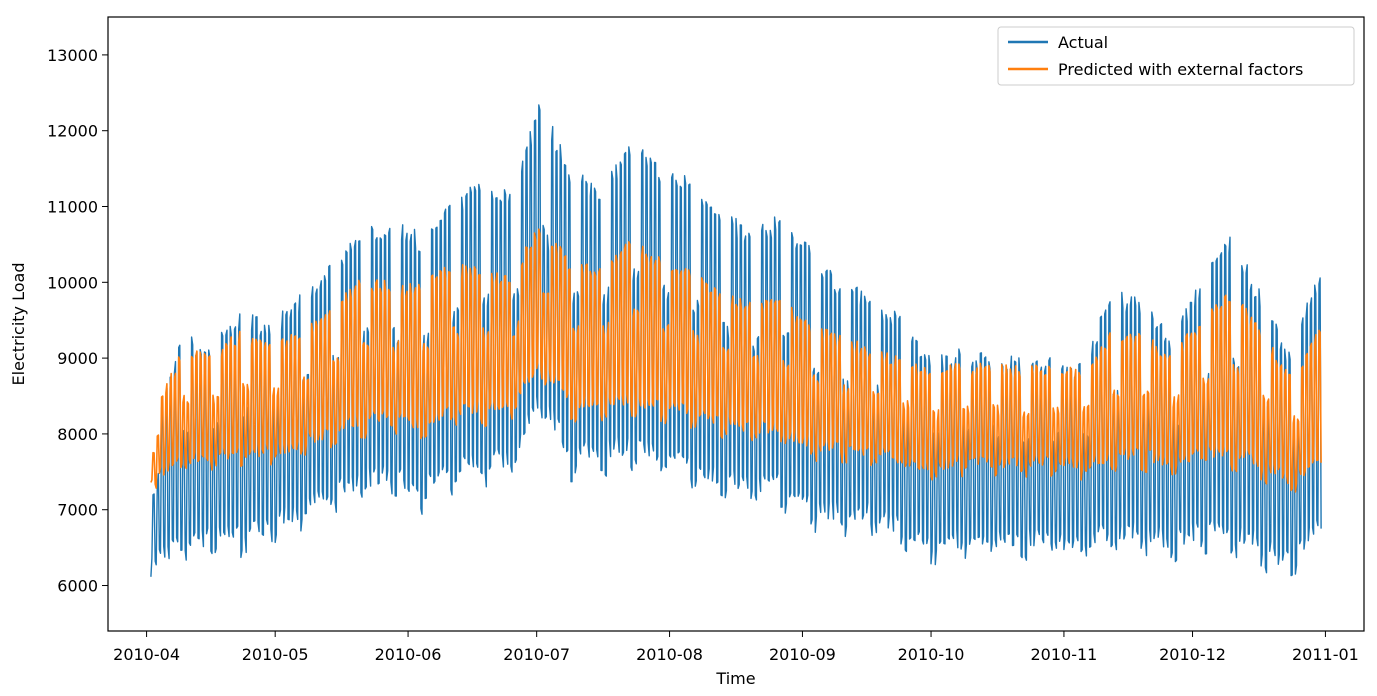 This screenshot has width=1377, height=696. I want to click on y-tick-label: 8000, so click(77, 434).